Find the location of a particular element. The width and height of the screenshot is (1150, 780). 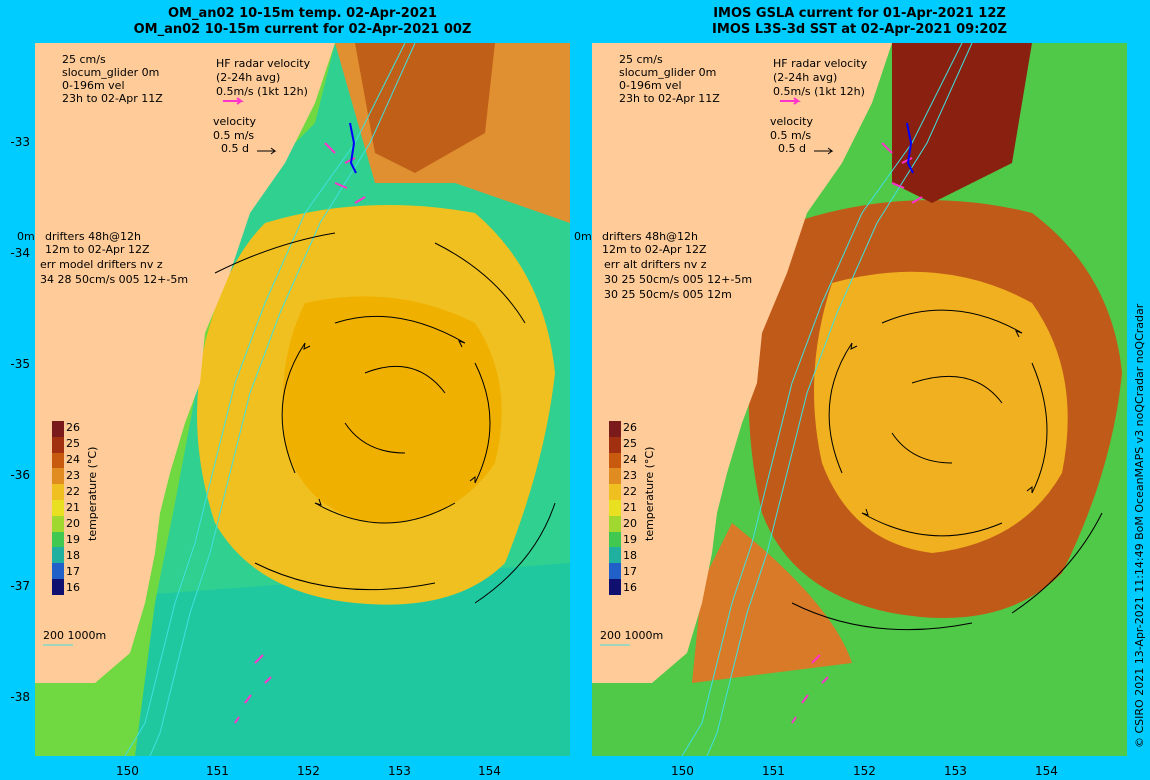

left-hf-line3: 0.5m/s (1kt 12h) is located at coordinates (262, 91).